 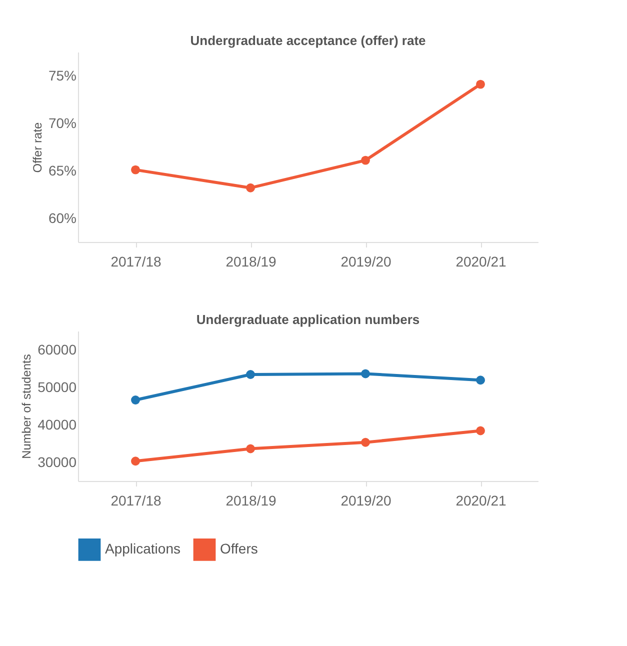 What do you see at coordinates (57, 386) in the screenshot?
I see `y-tick-label: 50000` at bounding box center [57, 386].